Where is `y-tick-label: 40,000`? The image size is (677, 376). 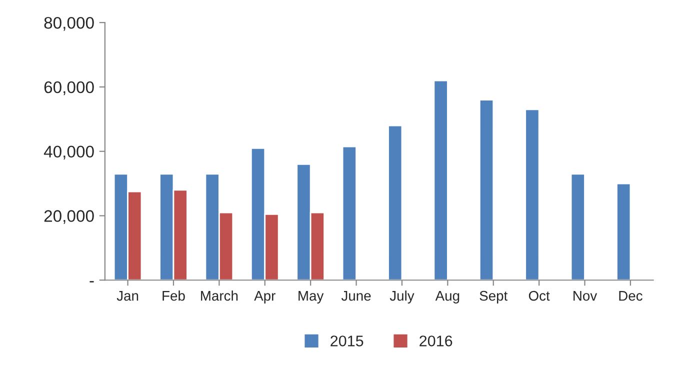
y-tick-label: 40,000 is located at coordinates (69, 153).